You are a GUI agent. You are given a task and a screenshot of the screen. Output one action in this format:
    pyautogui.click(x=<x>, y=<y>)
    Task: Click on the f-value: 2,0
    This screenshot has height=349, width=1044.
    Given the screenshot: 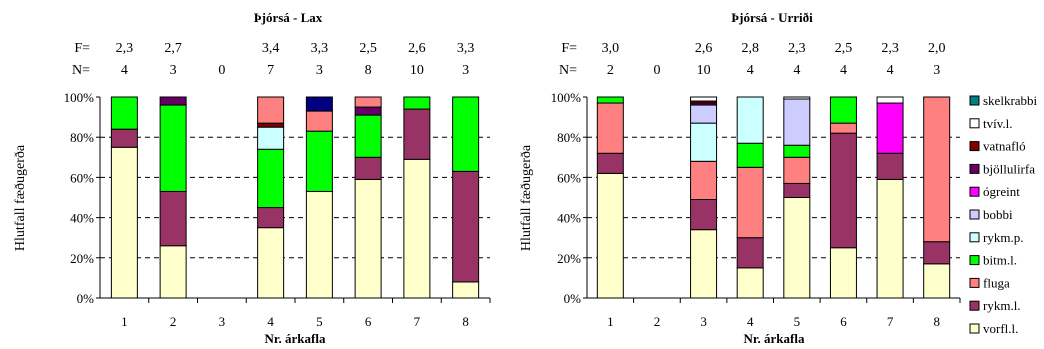 What is the action you would take?
    pyautogui.click(x=937, y=48)
    